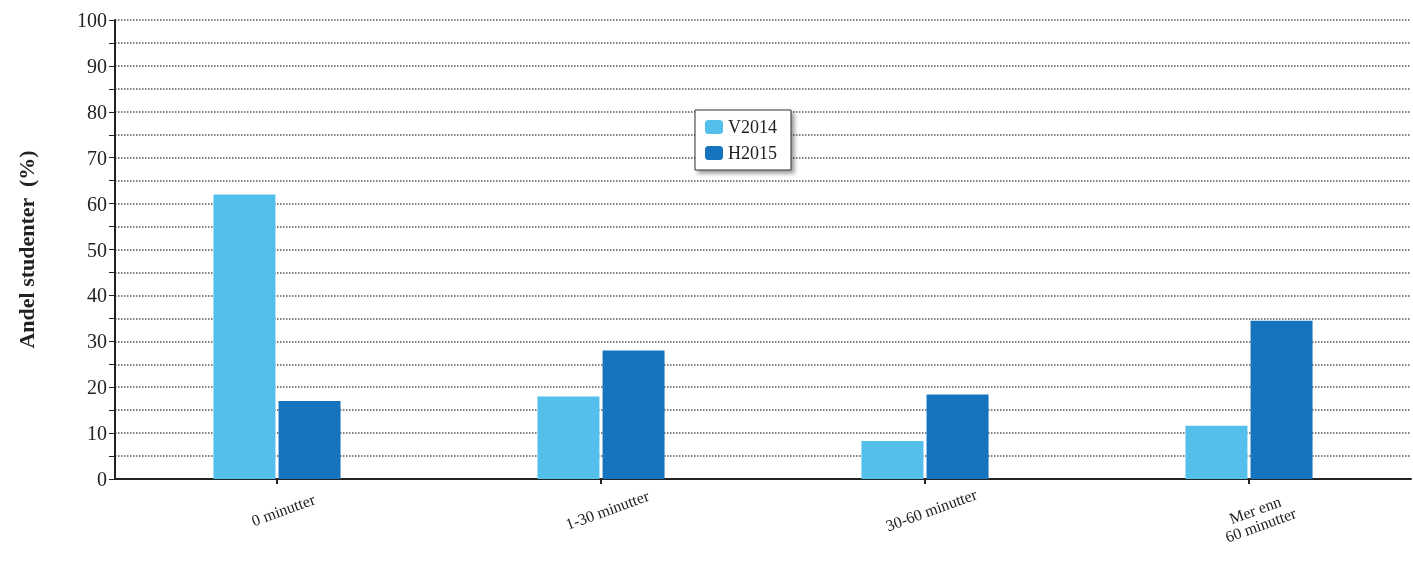 Image resolution: width=1413 pixels, height=579 pixels. I want to click on y-tick-label: 50, so click(97, 249).